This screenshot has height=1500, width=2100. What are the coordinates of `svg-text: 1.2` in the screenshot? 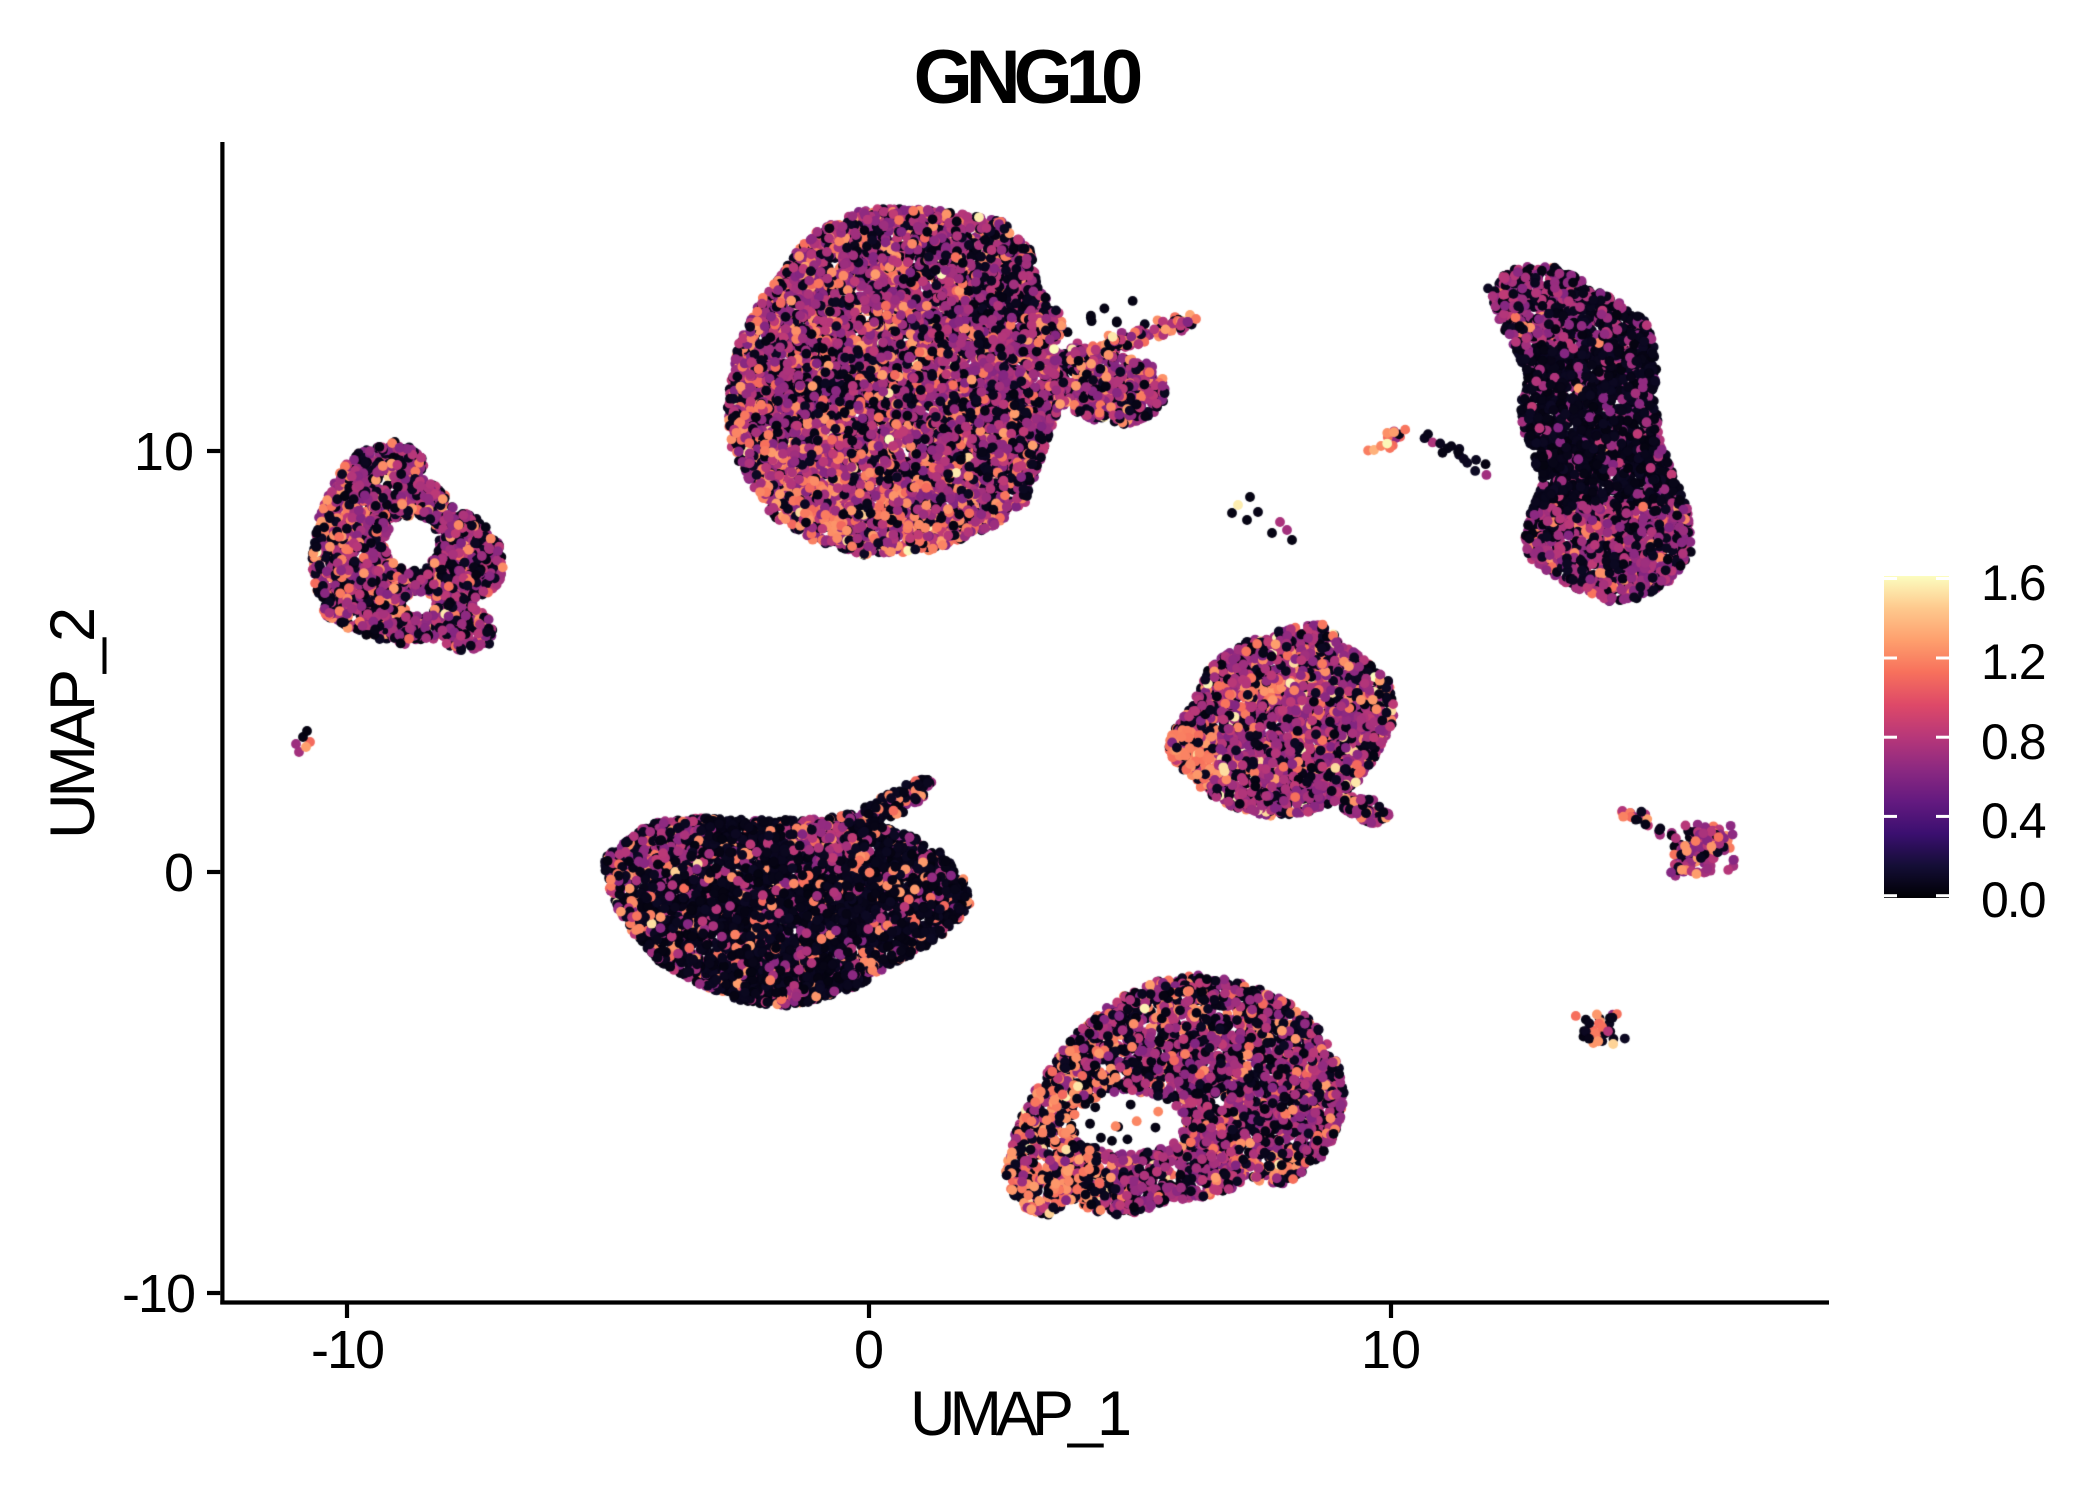 It's located at (2013, 662).